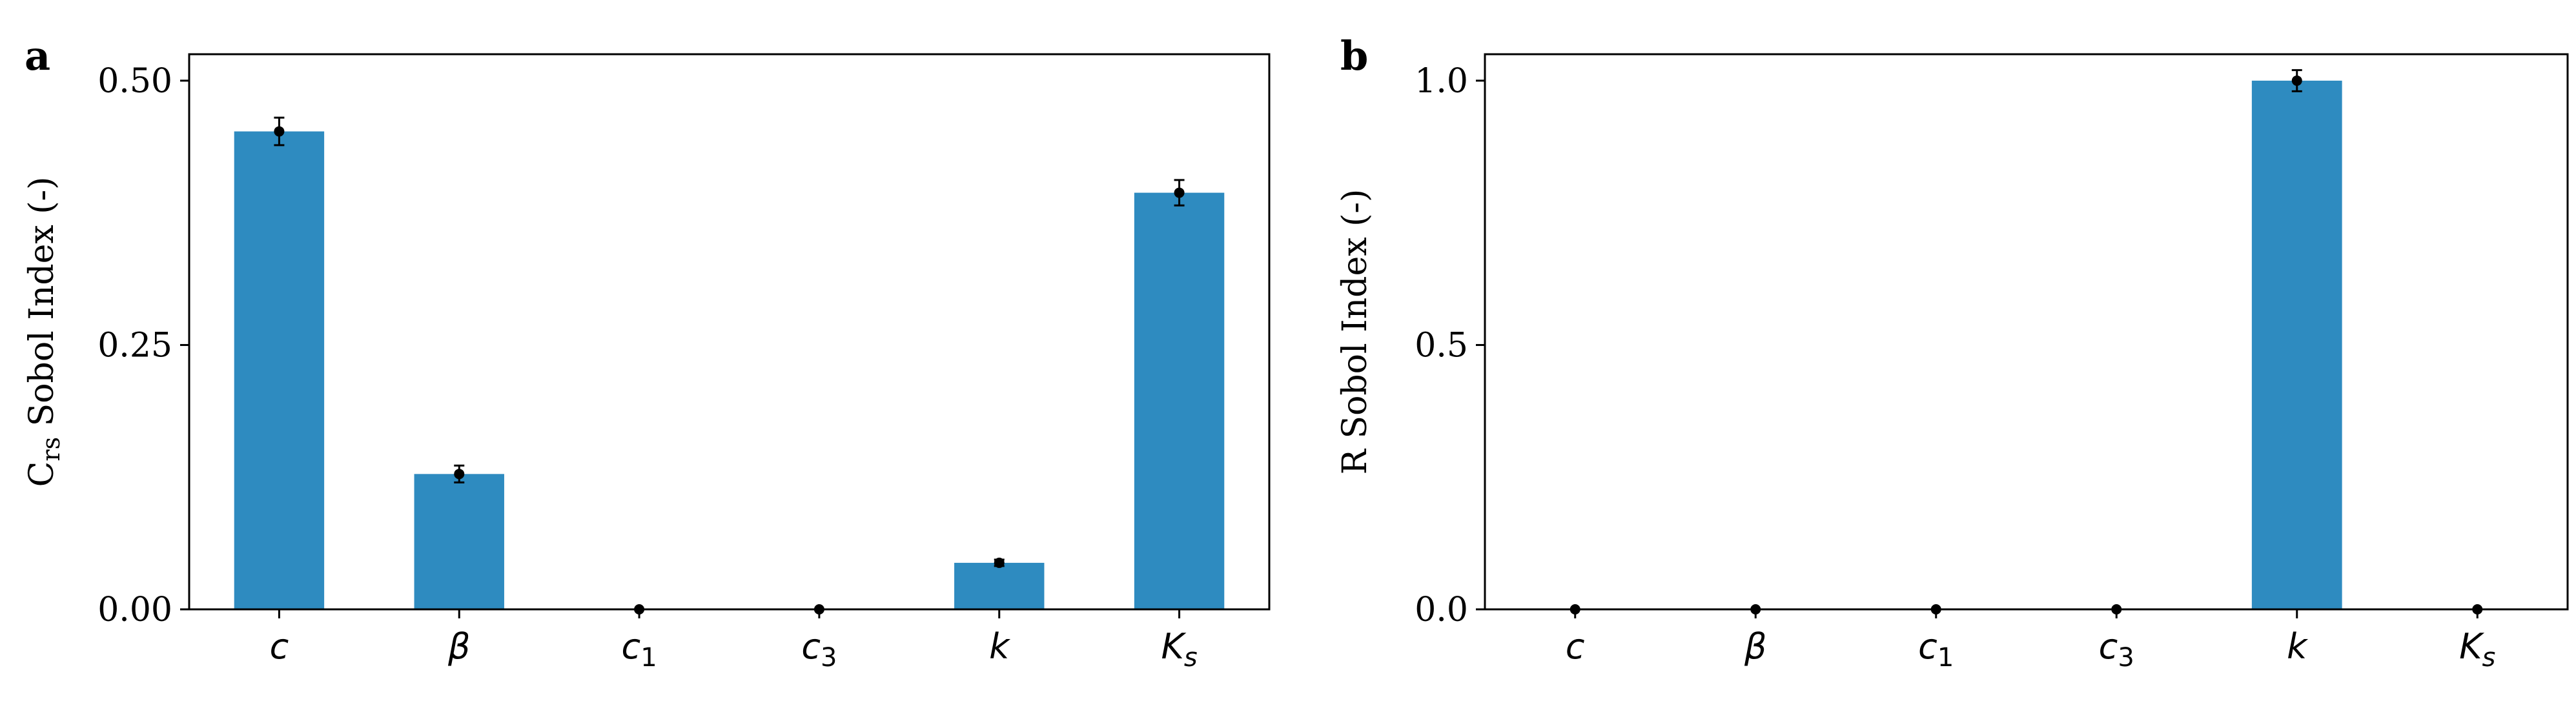 The width and height of the screenshot is (2576, 701). Describe the element at coordinates (1441, 81) in the screenshot. I see `y-tick-label-b-2: 1.0` at that location.